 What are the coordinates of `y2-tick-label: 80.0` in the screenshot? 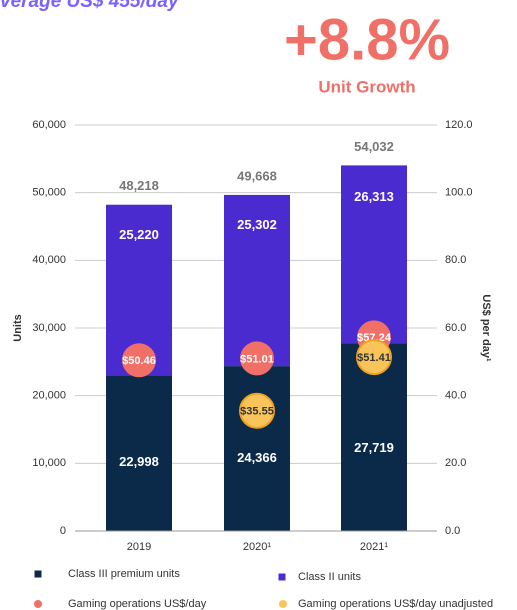 It's located at (455, 260).